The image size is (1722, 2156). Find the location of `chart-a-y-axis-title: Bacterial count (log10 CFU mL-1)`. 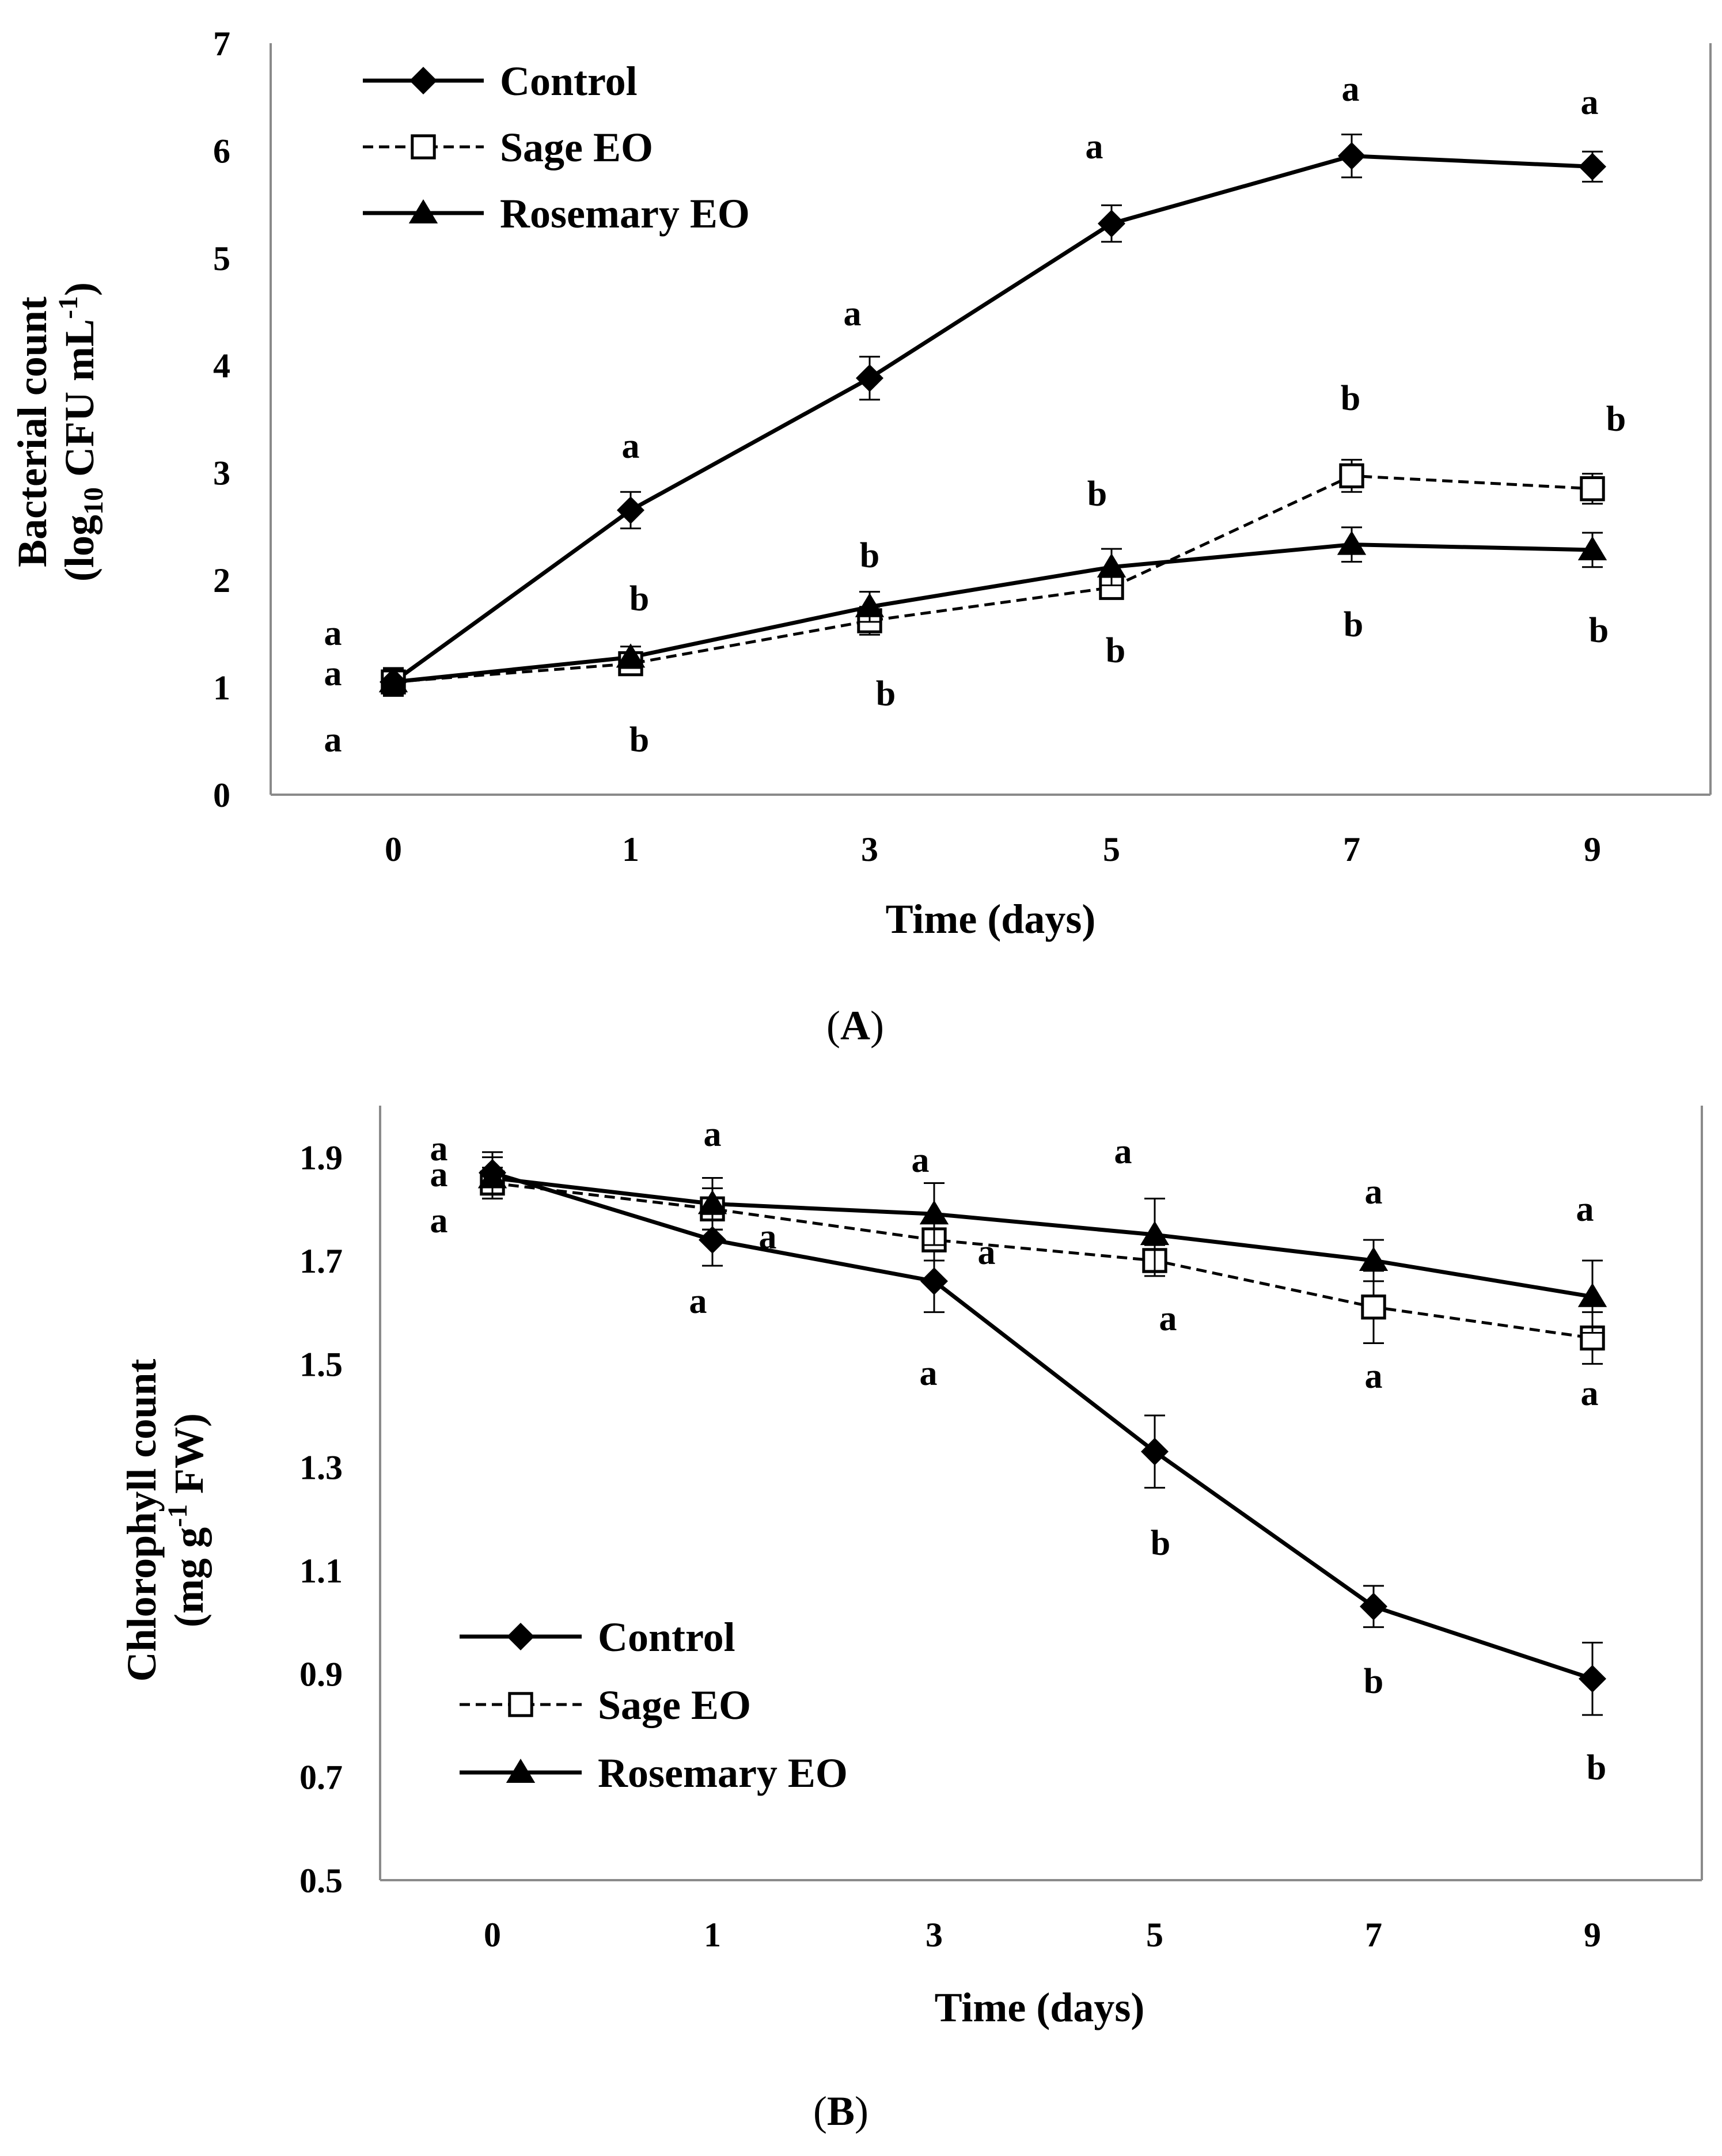

chart-a-y-axis-title: Bacterial count (log10 CFU mL-1) is located at coordinates (59, 432).